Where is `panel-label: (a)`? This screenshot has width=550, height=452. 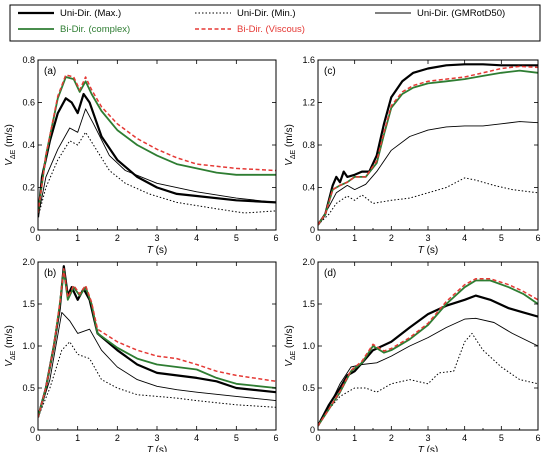
panel-label: (a) is located at coordinates (50, 71).